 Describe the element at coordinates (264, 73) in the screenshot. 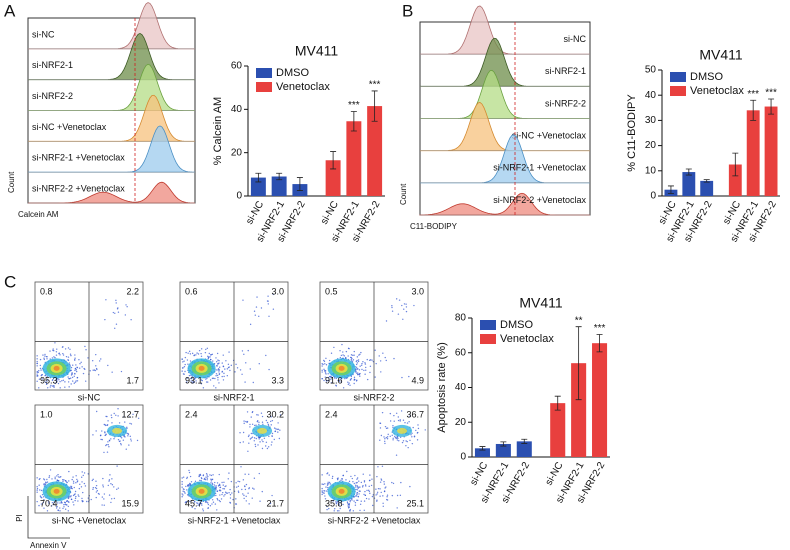

I see `legend-swatch` at that location.